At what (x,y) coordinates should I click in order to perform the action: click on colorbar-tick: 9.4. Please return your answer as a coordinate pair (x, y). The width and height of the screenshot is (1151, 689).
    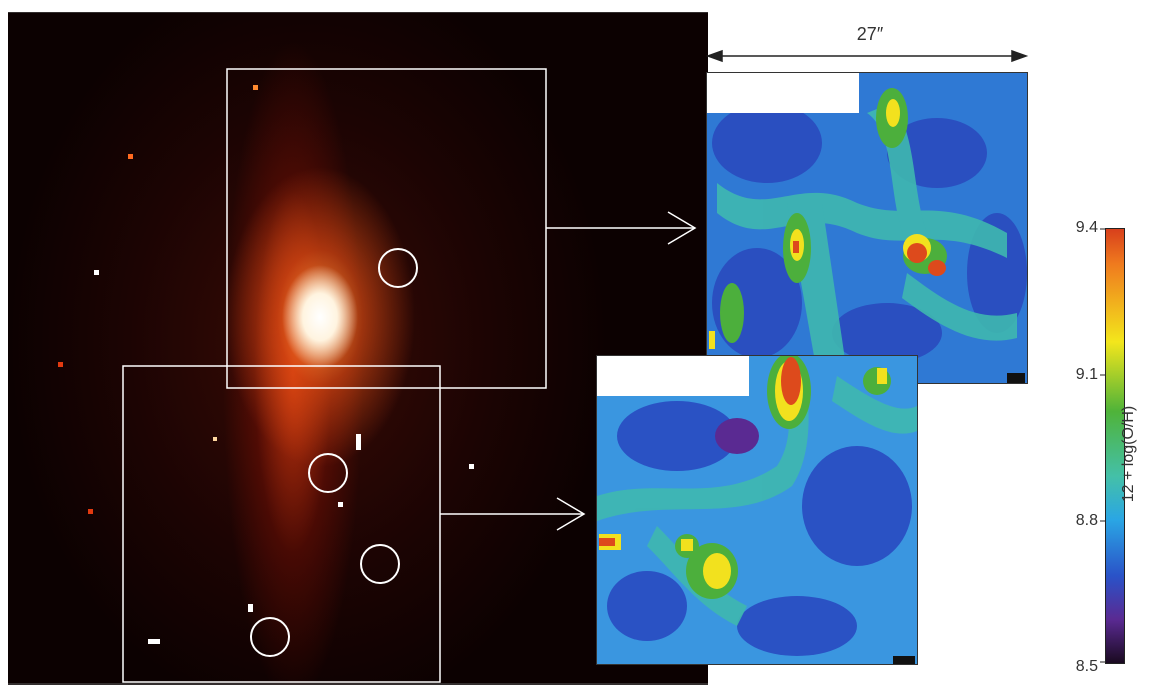
    Looking at the image, I should click on (1086, 227).